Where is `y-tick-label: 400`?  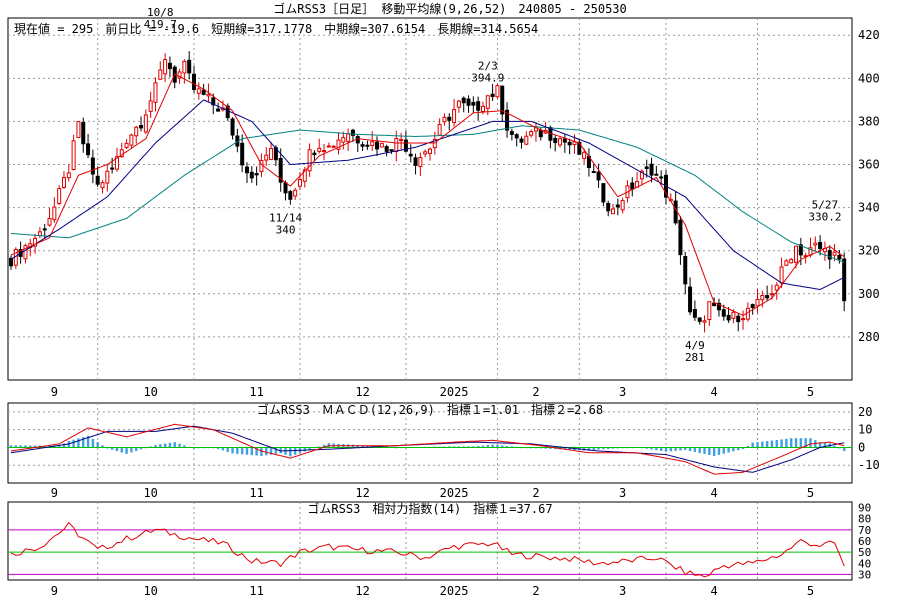 y-tick-label: 400 is located at coordinates (869, 78).